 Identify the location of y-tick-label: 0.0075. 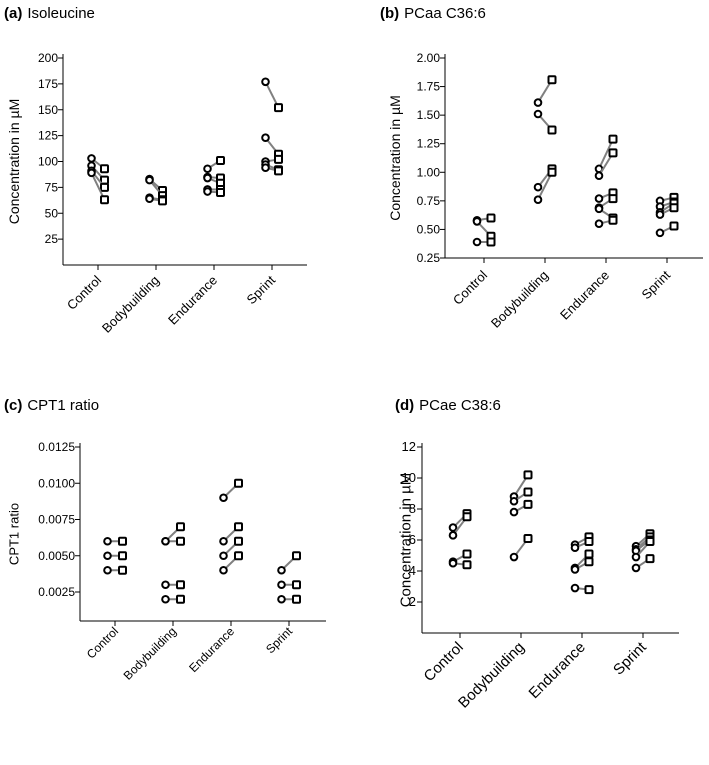
(56, 520).